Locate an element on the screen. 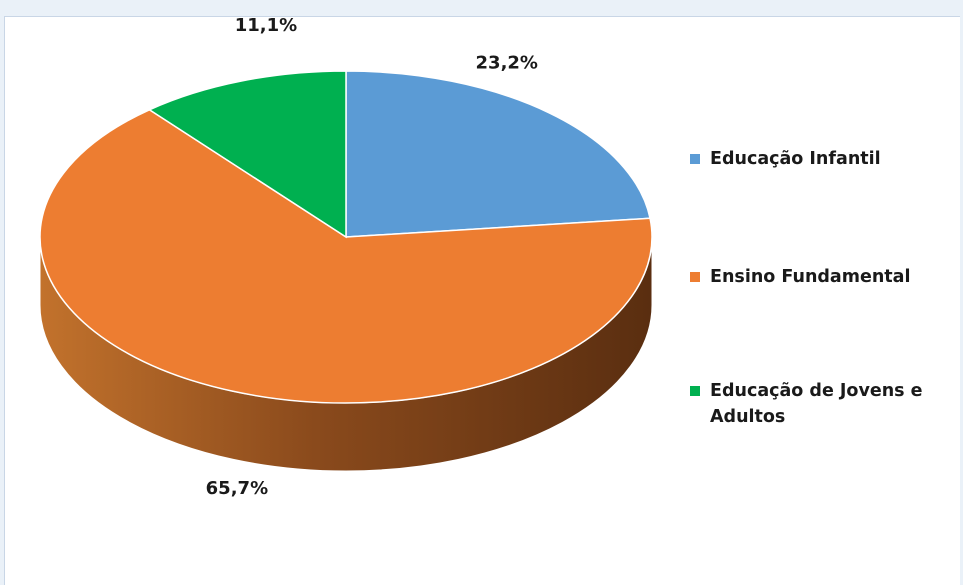  data-label-1: 65,7% is located at coordinates (237, 488).